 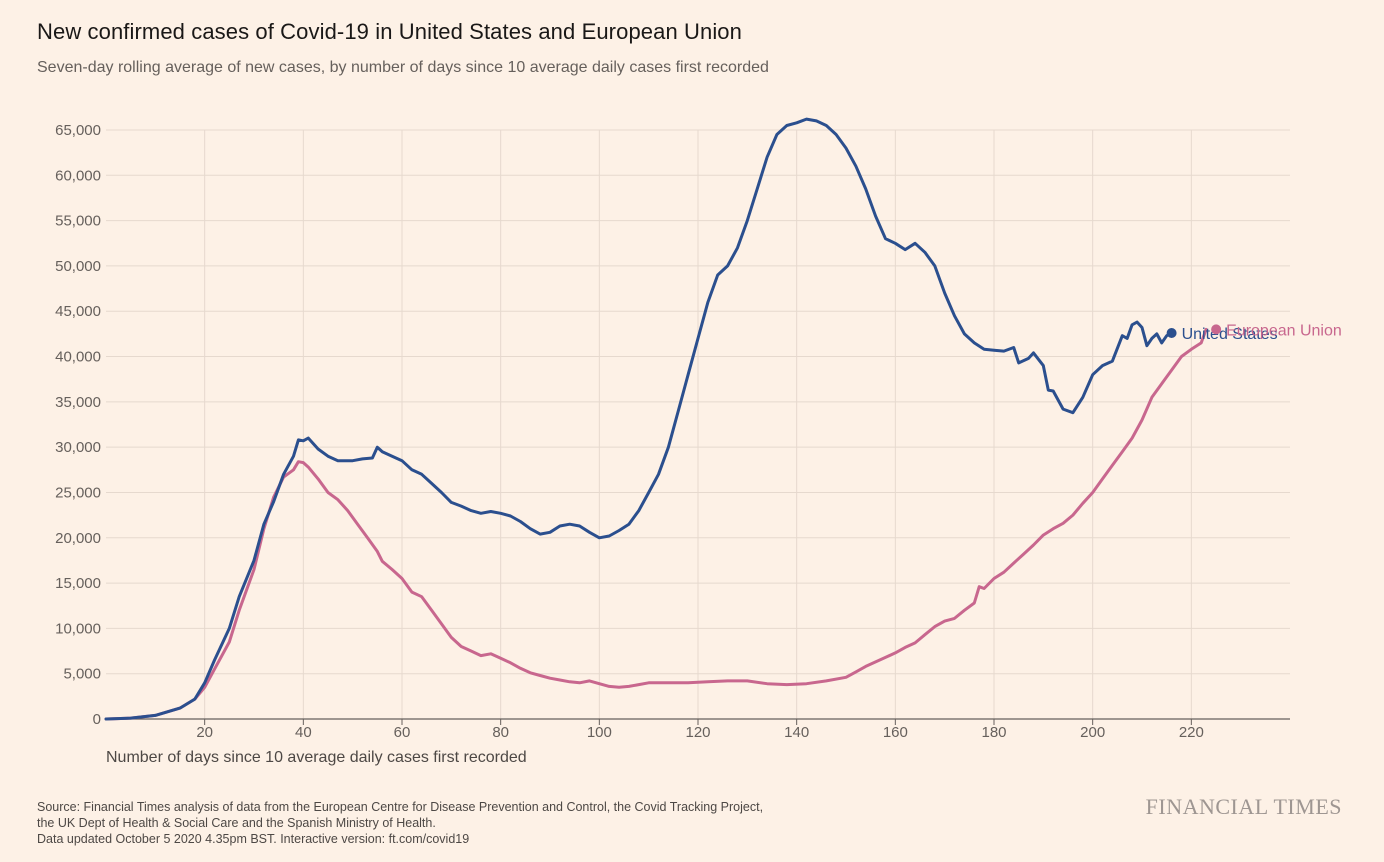 I want to click on y-tick-label: 25,000, so click(x=78, y=492).